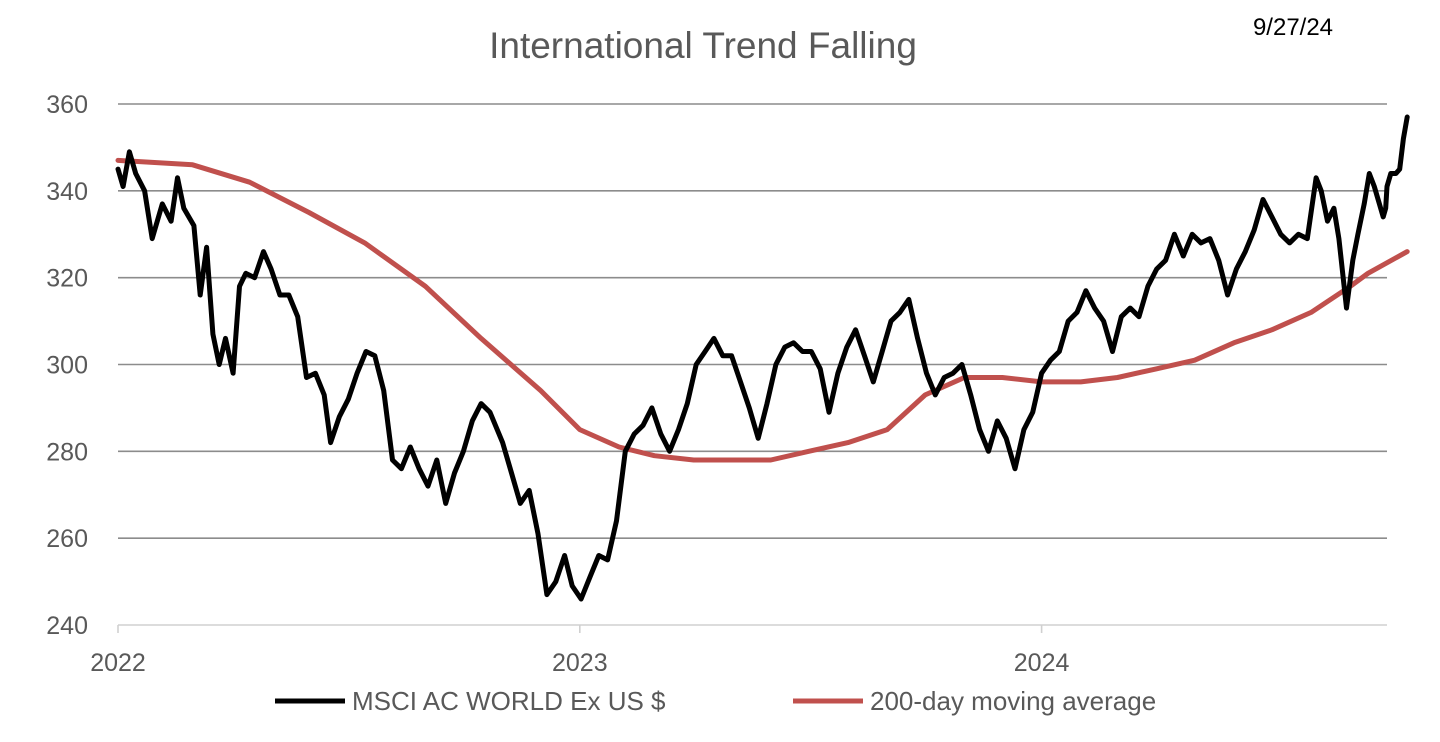 This screenshot has height=742, width=1440. What do you see at coordinates (118, 663) in the screenshot?
I see `x-tick-label-2022: 2022` at bounding box center [118, 663].